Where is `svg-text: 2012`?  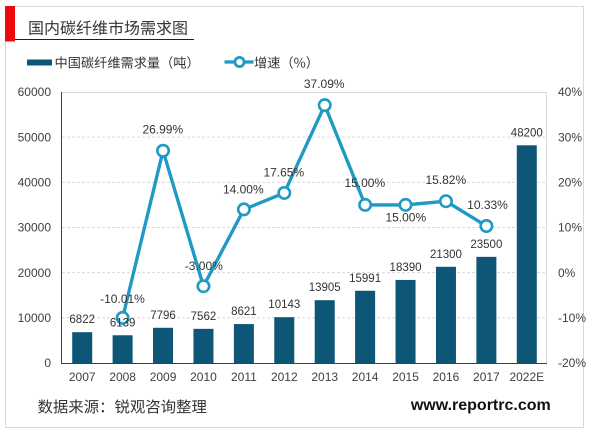
svg-text: 2012 is located at coordinates (284, 377).